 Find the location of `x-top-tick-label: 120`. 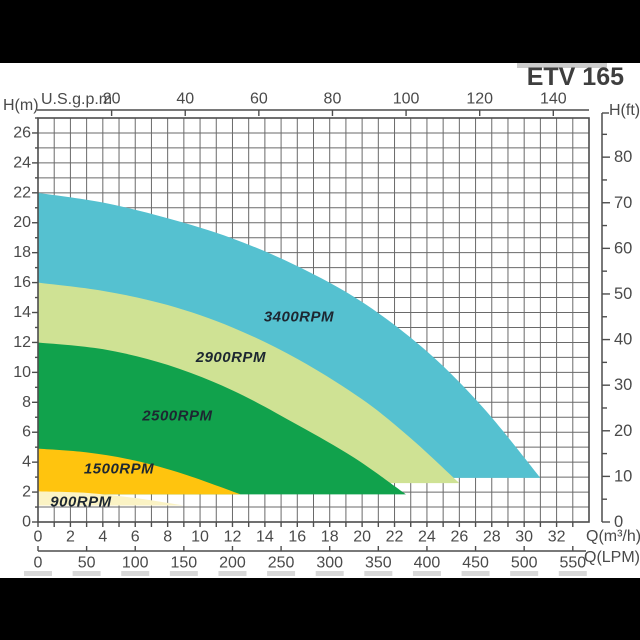

x-top-tick-label: 120 is located at coordinates (479, 99).